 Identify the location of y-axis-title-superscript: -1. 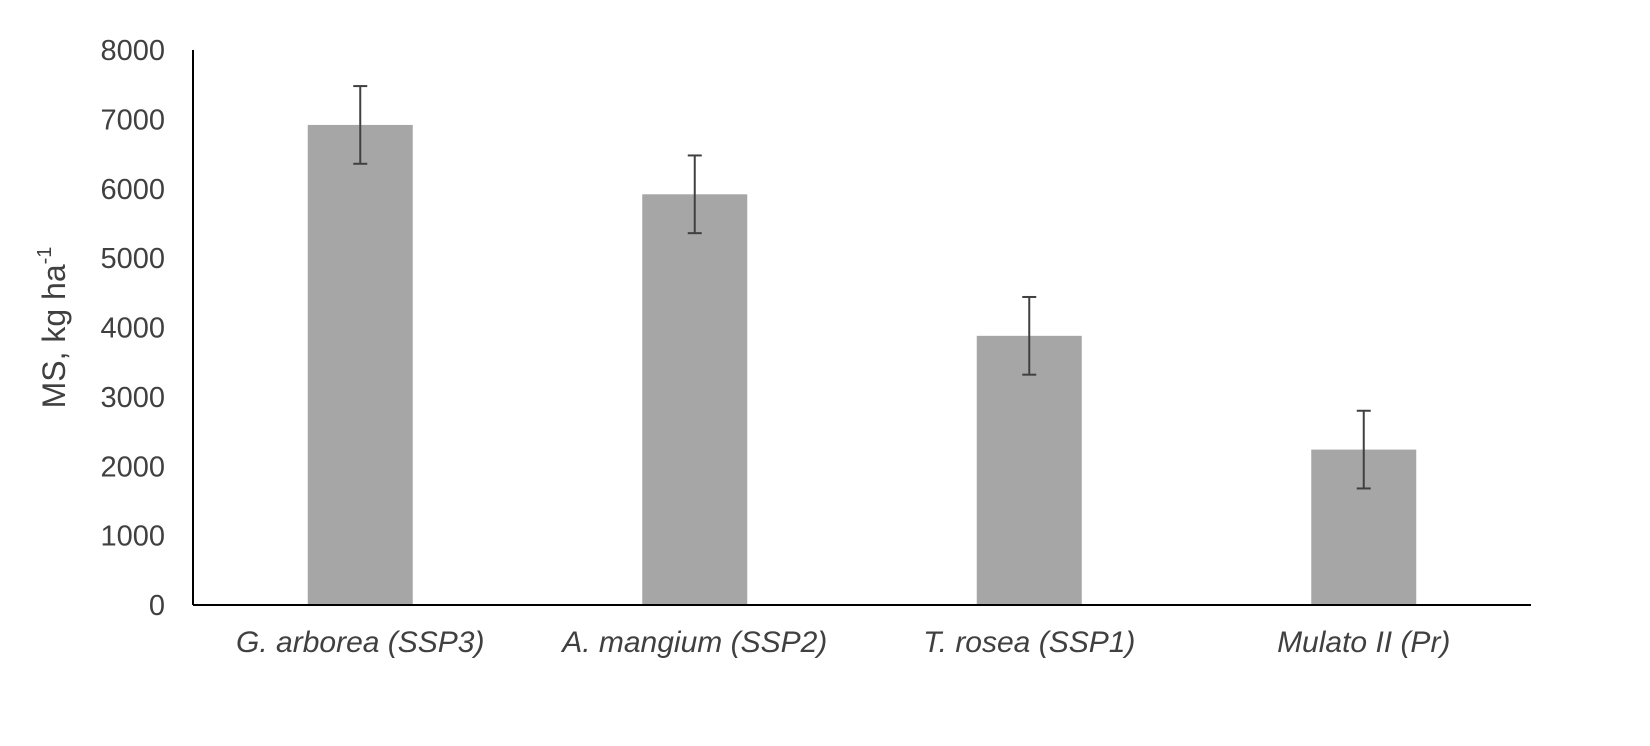
(45, 256).